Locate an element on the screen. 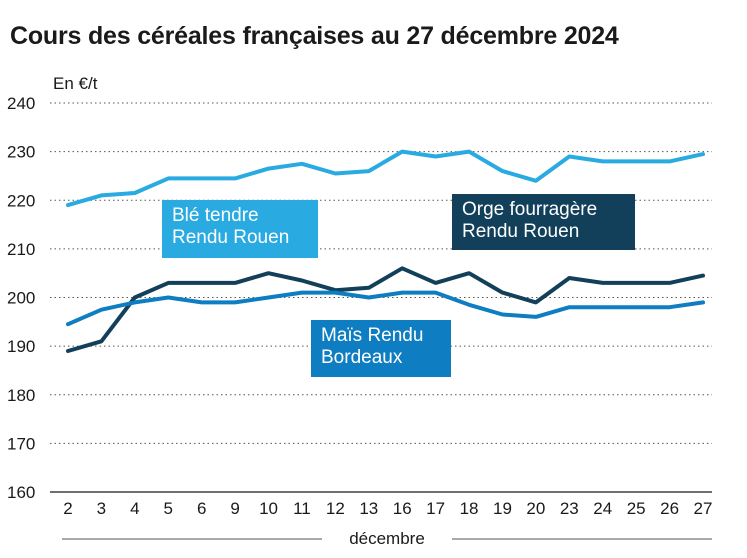  x-tick-label: 13 is located at coordinates (368, 508).